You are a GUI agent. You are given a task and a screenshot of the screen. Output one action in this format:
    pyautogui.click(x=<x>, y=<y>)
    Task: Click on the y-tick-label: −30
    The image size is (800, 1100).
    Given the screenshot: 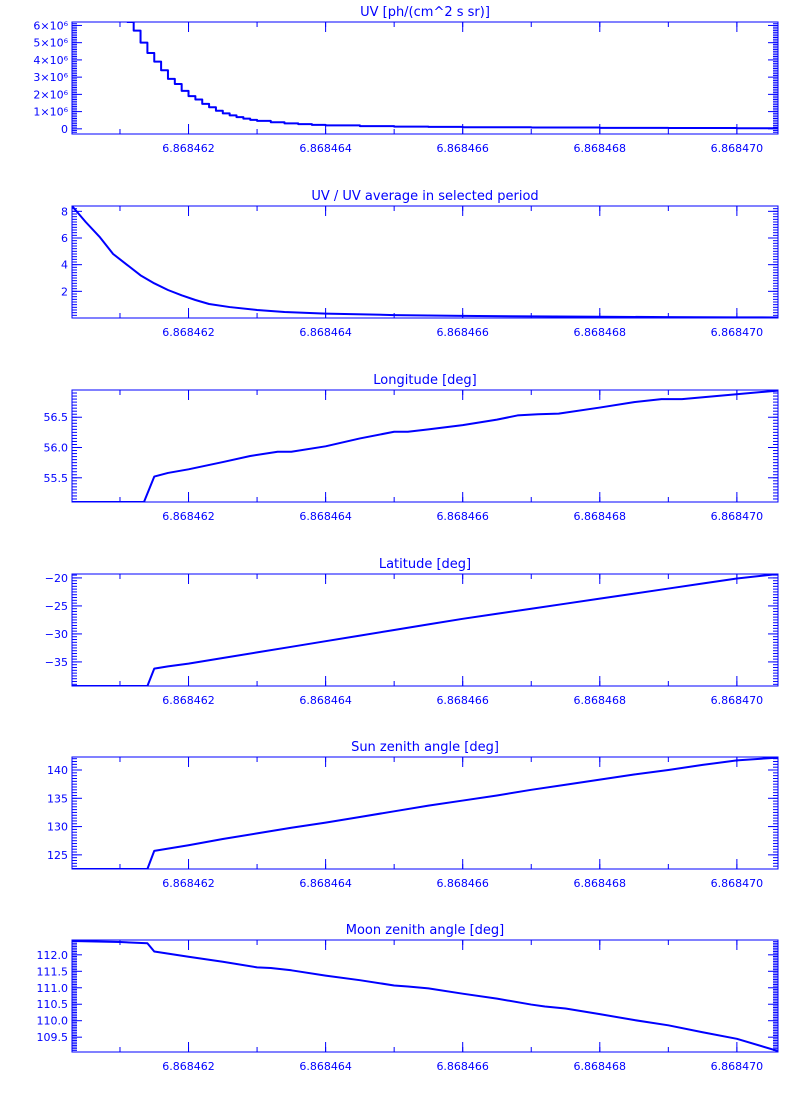 What is the action you would take?
    pyautogui.click(x=56, y=634)
    